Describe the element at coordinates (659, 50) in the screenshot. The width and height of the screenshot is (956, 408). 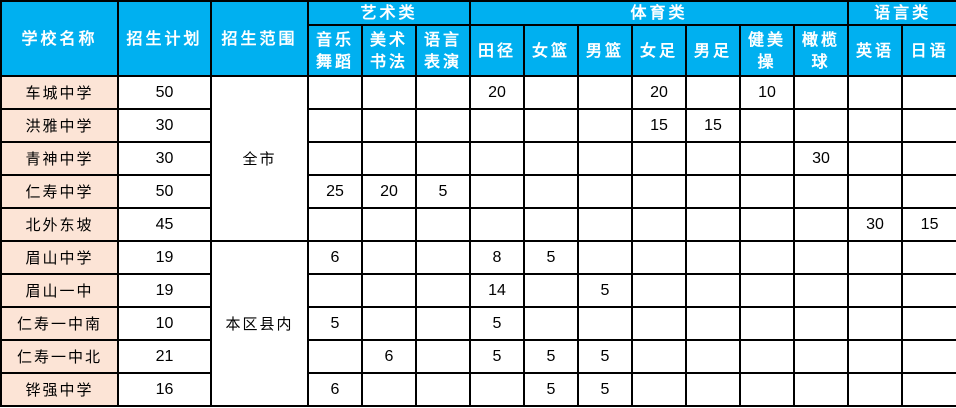
I see `header-subject: 女足` at that location.